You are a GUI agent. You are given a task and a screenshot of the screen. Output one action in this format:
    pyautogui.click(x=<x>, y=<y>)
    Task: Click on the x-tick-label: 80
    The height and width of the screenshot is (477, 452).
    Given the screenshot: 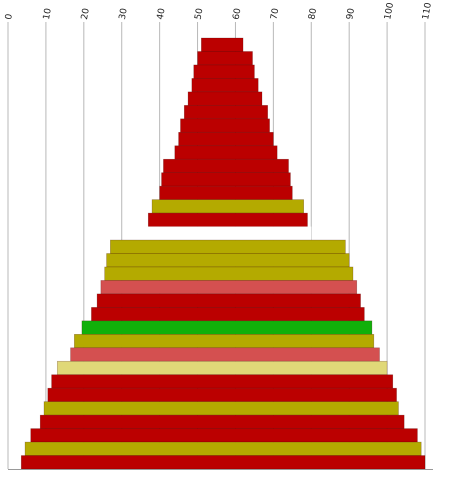 What is the action you would take?
    pyautogui.click(x=313, y=13)
    